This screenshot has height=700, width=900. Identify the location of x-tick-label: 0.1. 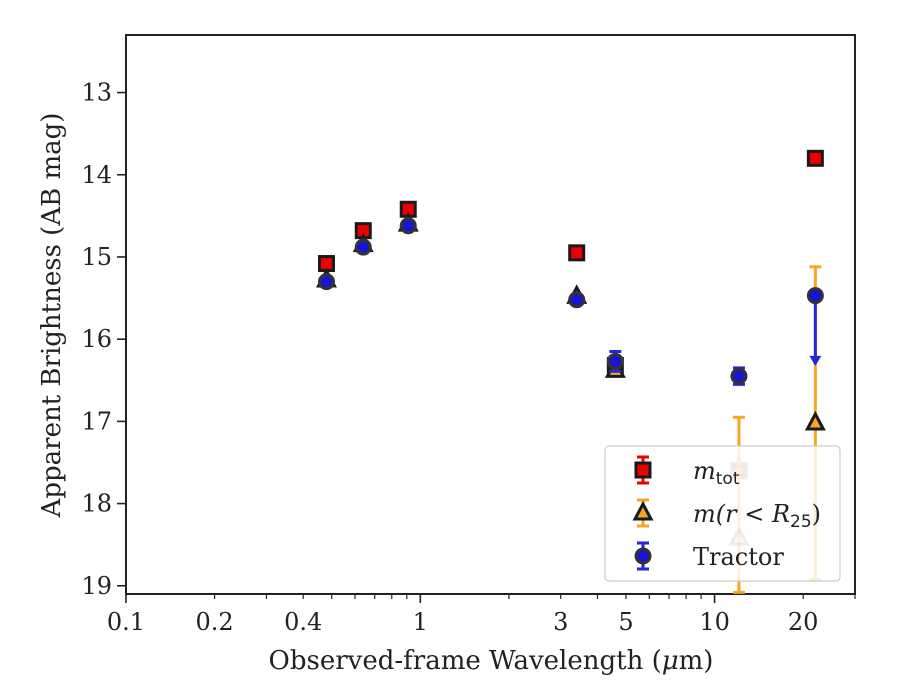
(126, 622).